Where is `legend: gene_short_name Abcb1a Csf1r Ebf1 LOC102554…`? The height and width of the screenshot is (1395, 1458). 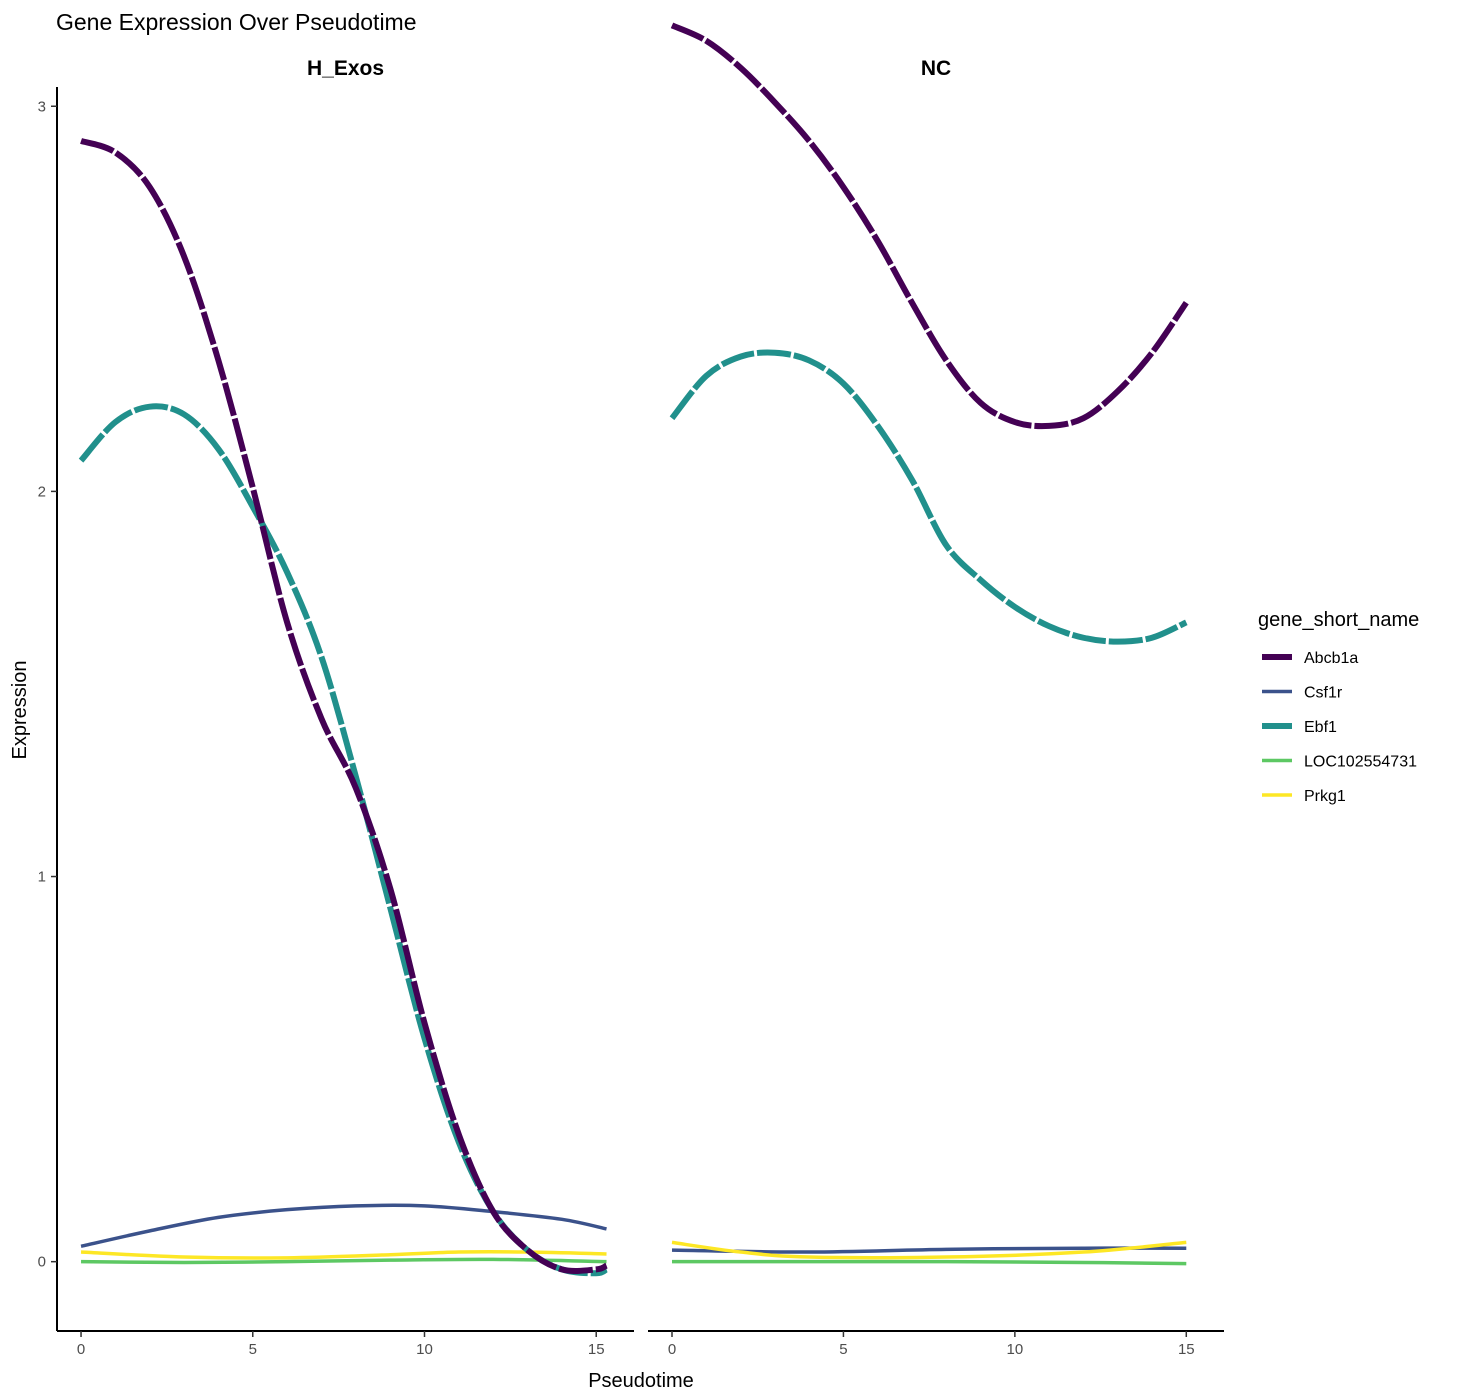 legend: gene_short_name Abcb1a Csf1r Ebf1 LOC102554… is located at coordinates (1338, 707).